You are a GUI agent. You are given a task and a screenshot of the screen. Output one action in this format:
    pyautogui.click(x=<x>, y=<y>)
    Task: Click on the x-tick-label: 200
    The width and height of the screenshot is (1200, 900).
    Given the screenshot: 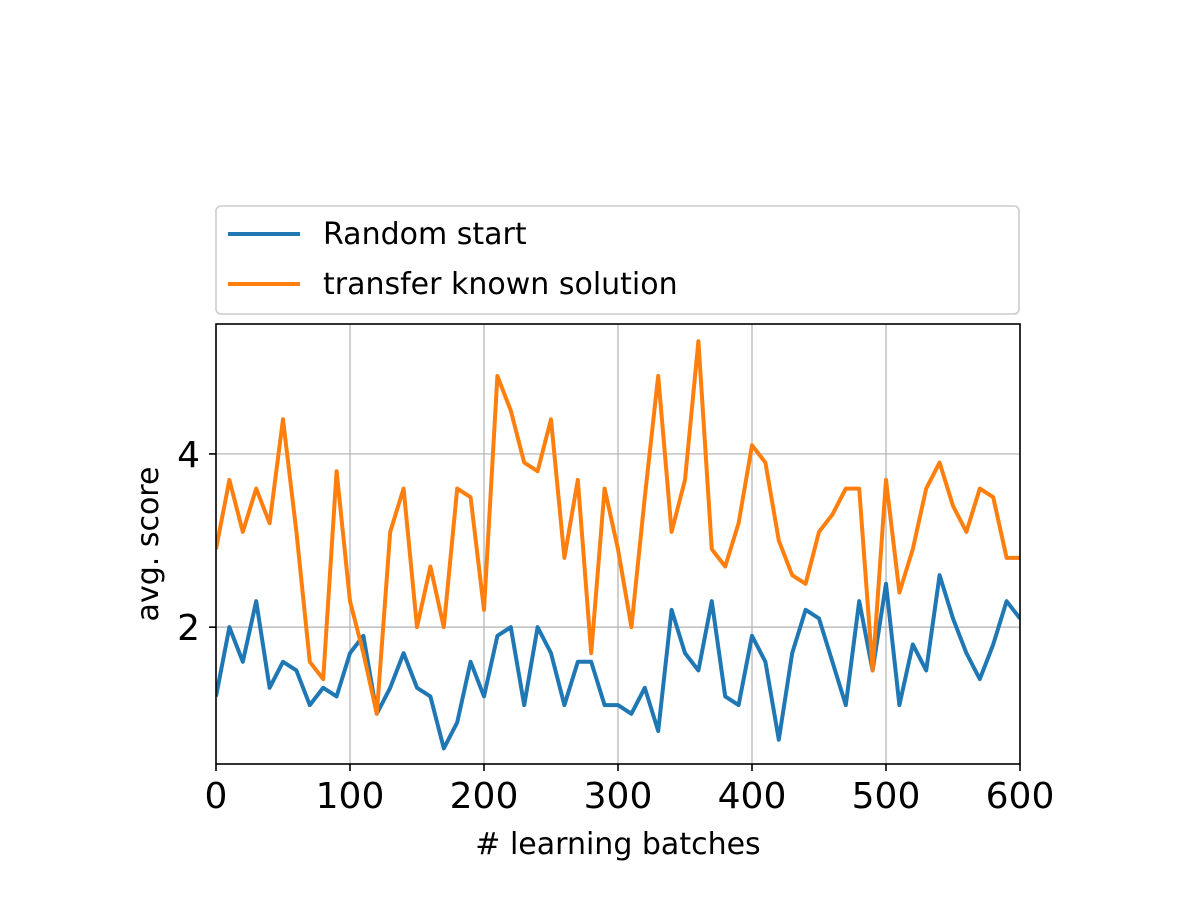 What is the action you would take?
    pyautogui.click(x=484, y=796)
    